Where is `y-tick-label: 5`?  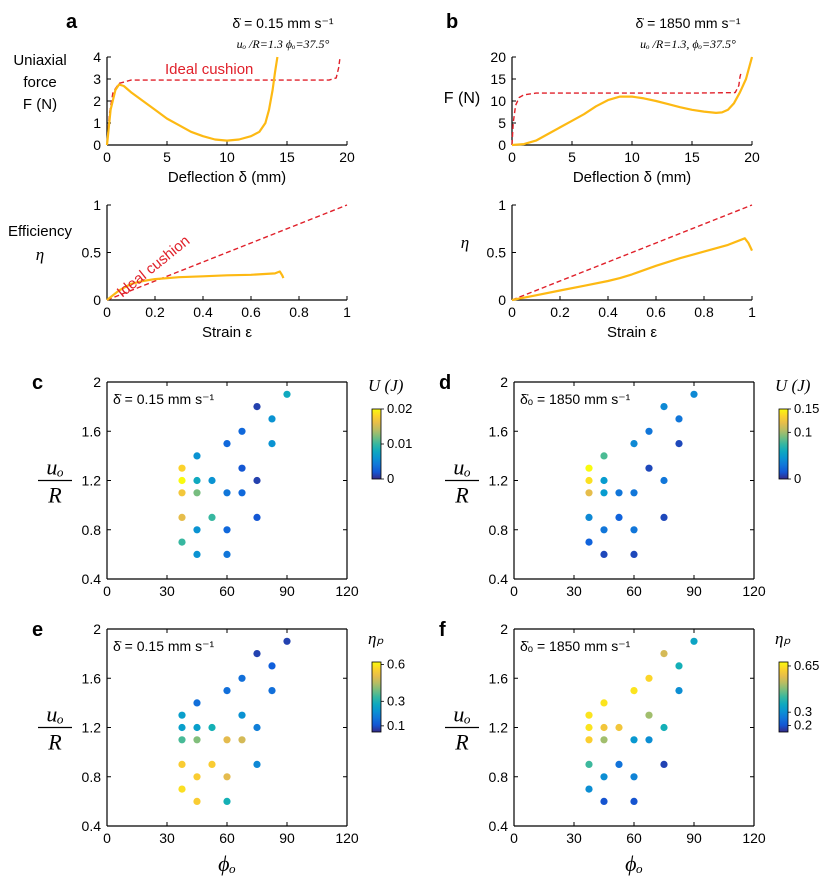
y-tick-label: 5 is located at coordinates (502, 123).